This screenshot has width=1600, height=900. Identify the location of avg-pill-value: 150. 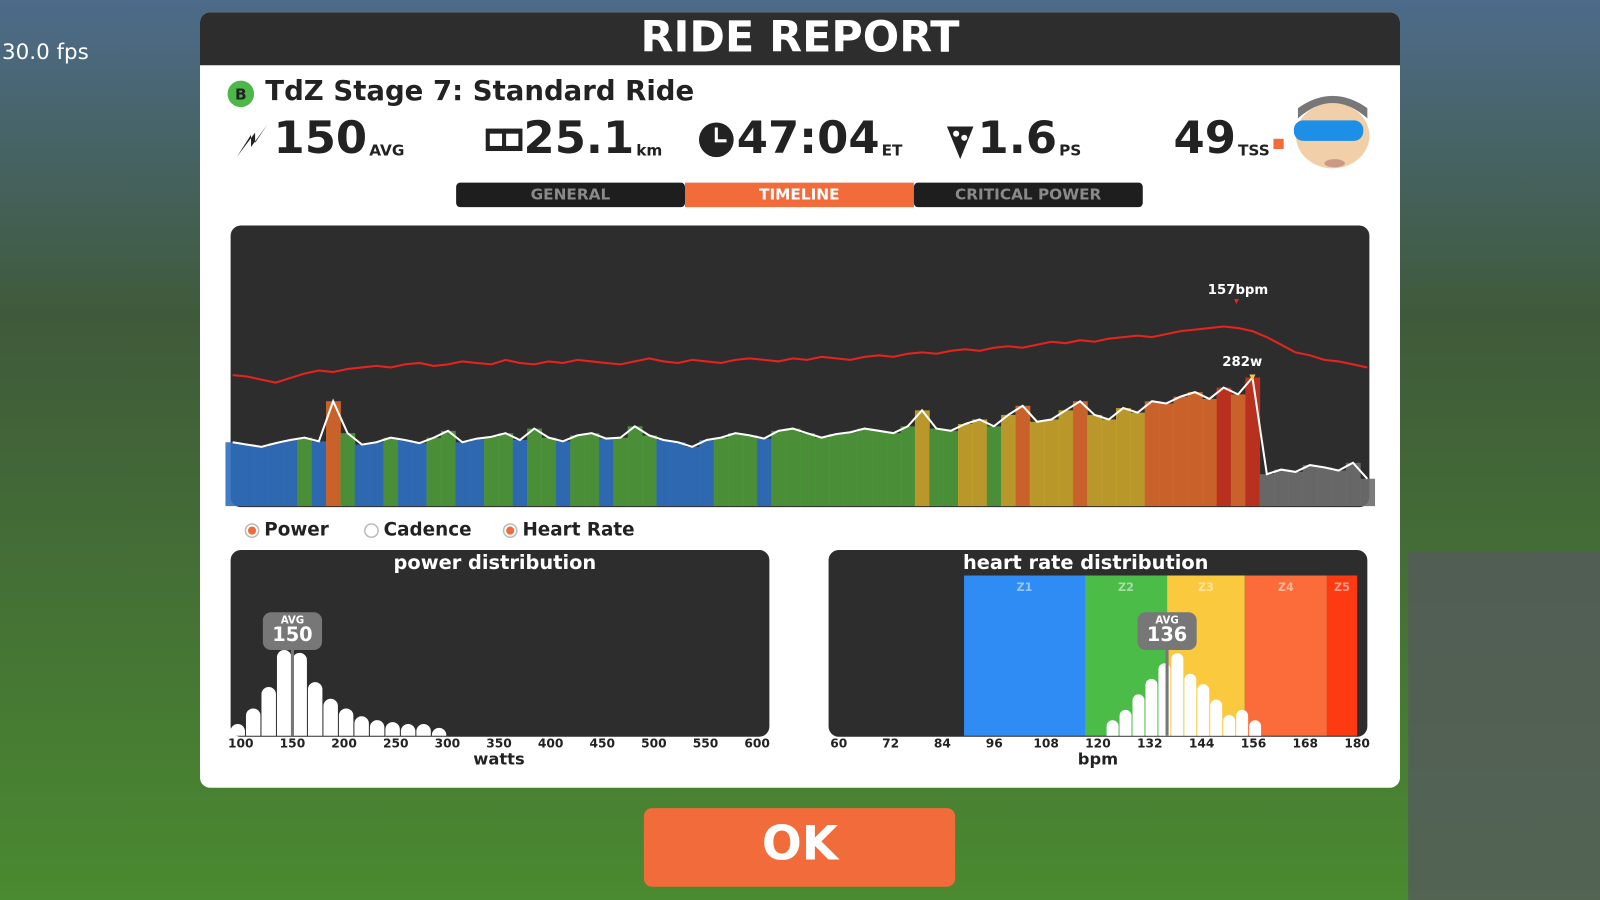
(292, 634).